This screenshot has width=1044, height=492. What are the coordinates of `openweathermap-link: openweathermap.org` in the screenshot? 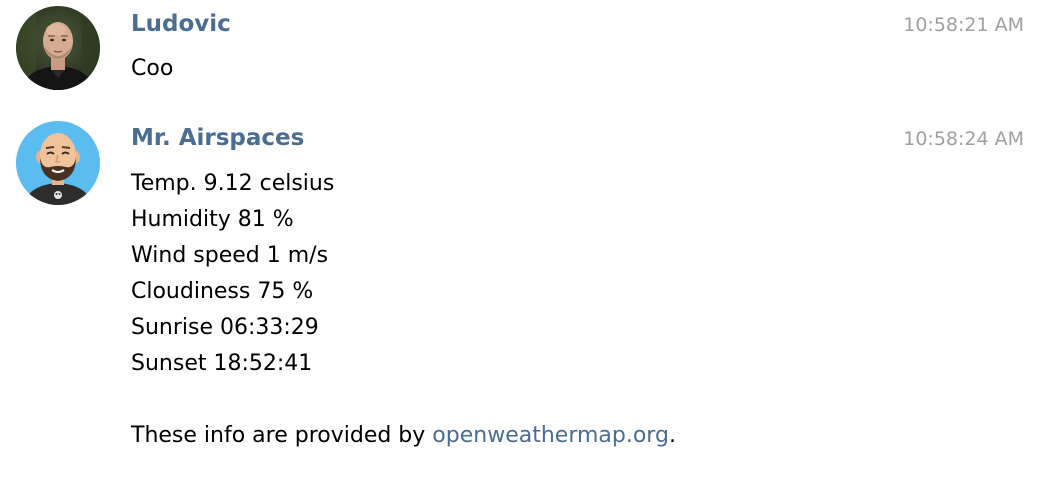 It's located at (550, 435).